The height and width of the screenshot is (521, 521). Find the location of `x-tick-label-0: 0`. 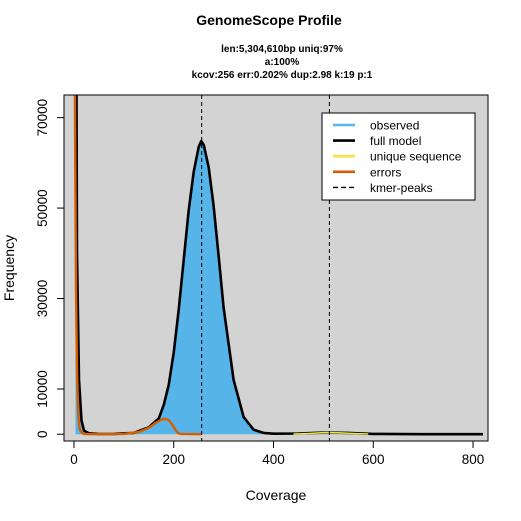

x-tick-label-0: 0 is located at coordinates (74, 459).